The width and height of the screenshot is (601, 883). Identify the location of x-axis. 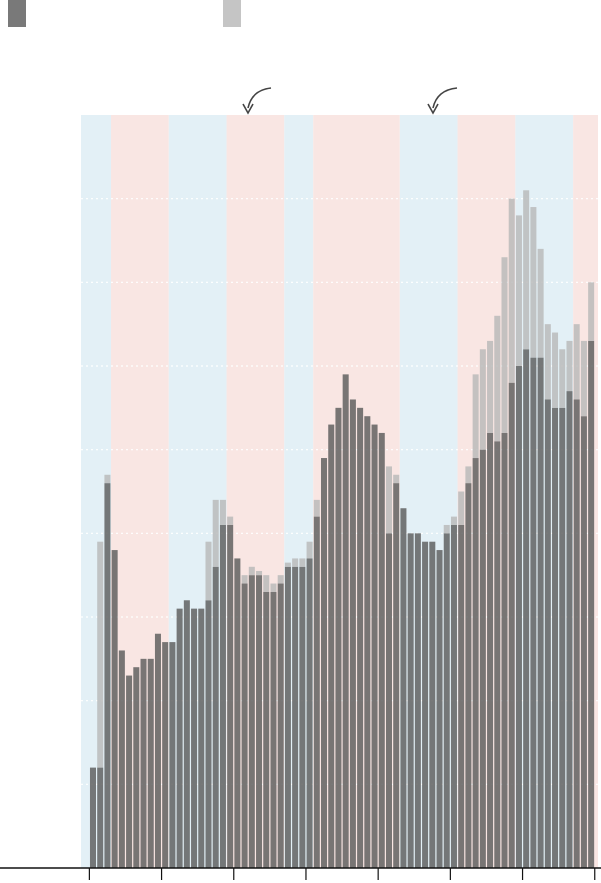
(300, 873).